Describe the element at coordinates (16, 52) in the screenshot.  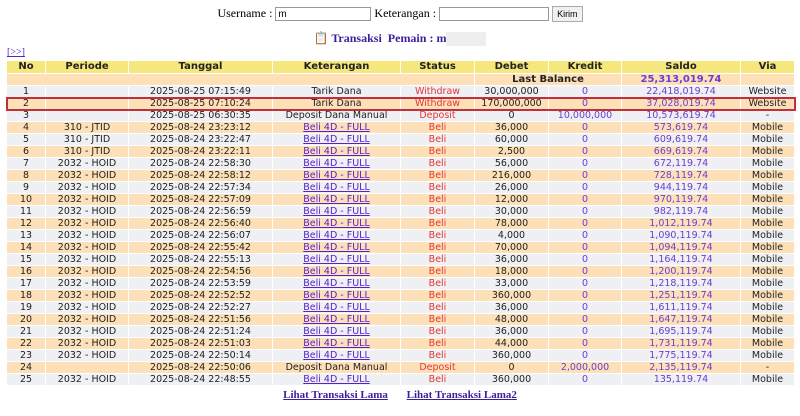
I see `next-page-link: [>>]` at that location.